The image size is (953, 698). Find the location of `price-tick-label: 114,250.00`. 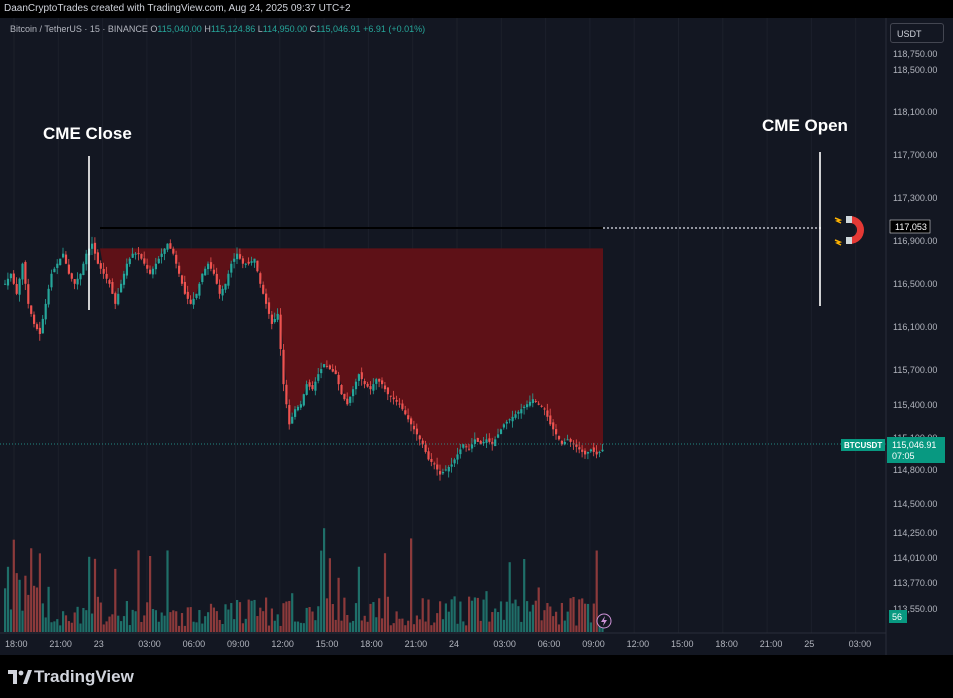

price-tick-label: 114,250.00 is located at coordinates (915, 533).